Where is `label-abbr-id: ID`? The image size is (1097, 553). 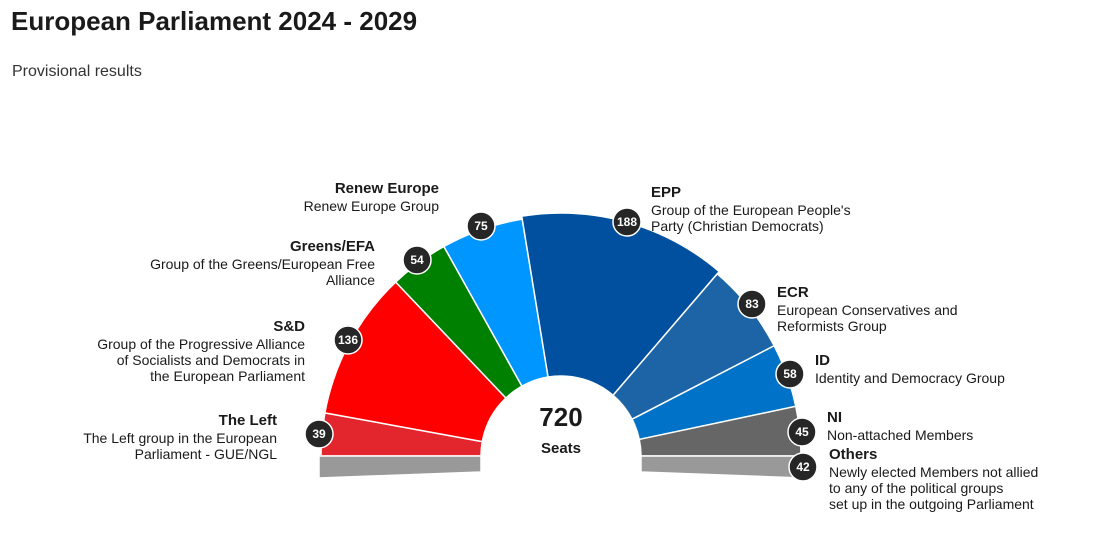 label-abbr-id: ID is located at coordinates (822, 360).